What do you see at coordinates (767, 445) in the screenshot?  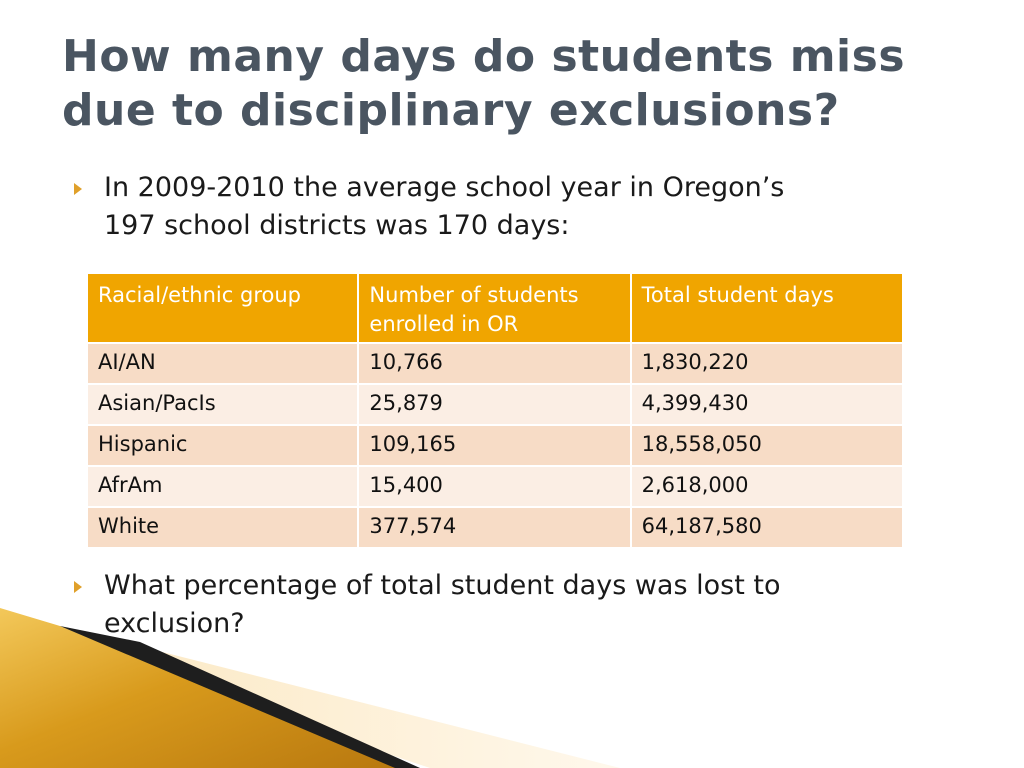 I see `cell-total-days: 18,558,050` at bounding box center [767, 445].